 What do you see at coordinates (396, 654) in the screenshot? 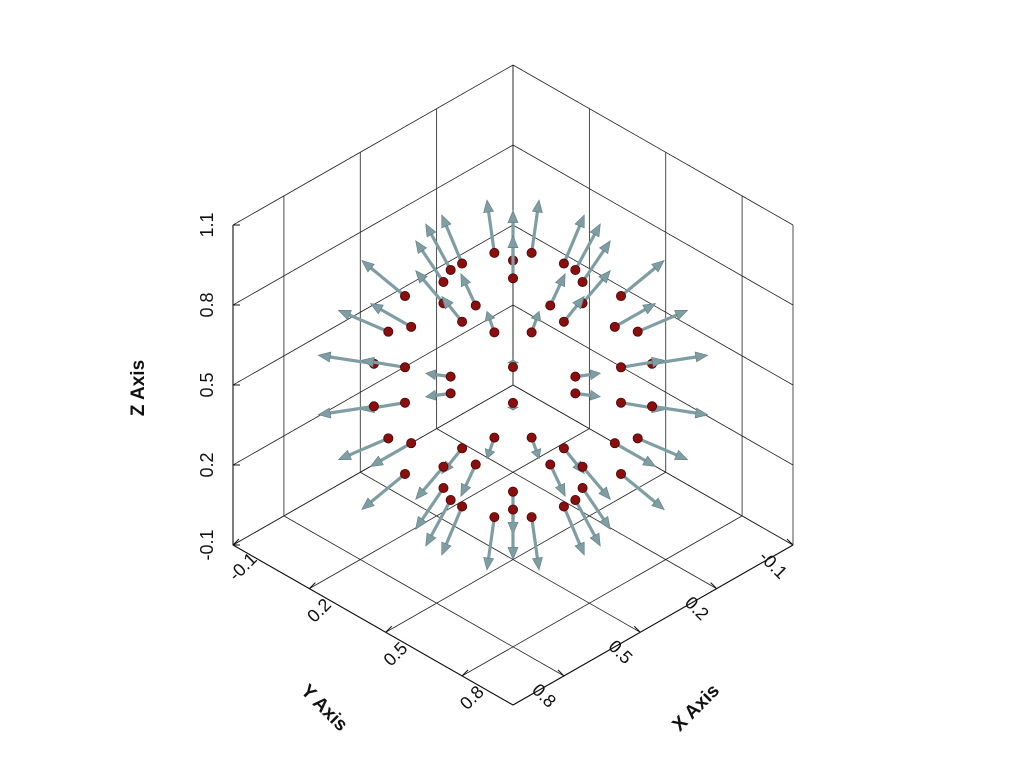
I see `x-tick-label: 0.5` at bounding box center [396, 654].